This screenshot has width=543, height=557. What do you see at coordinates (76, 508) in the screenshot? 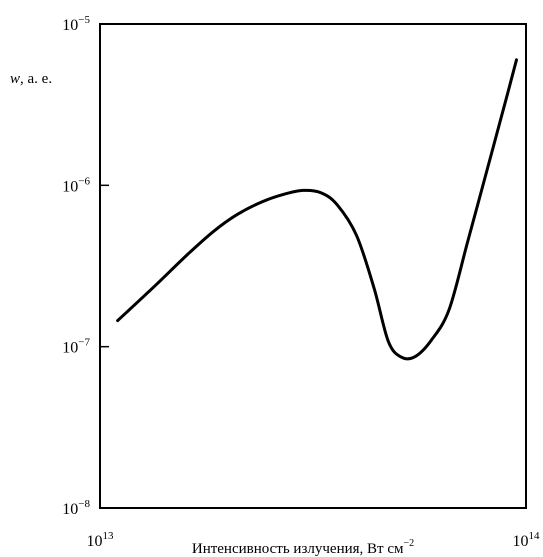
I see `y-tick-label-1e-8: 10⁻⁸` at bounding box center [76, 508].